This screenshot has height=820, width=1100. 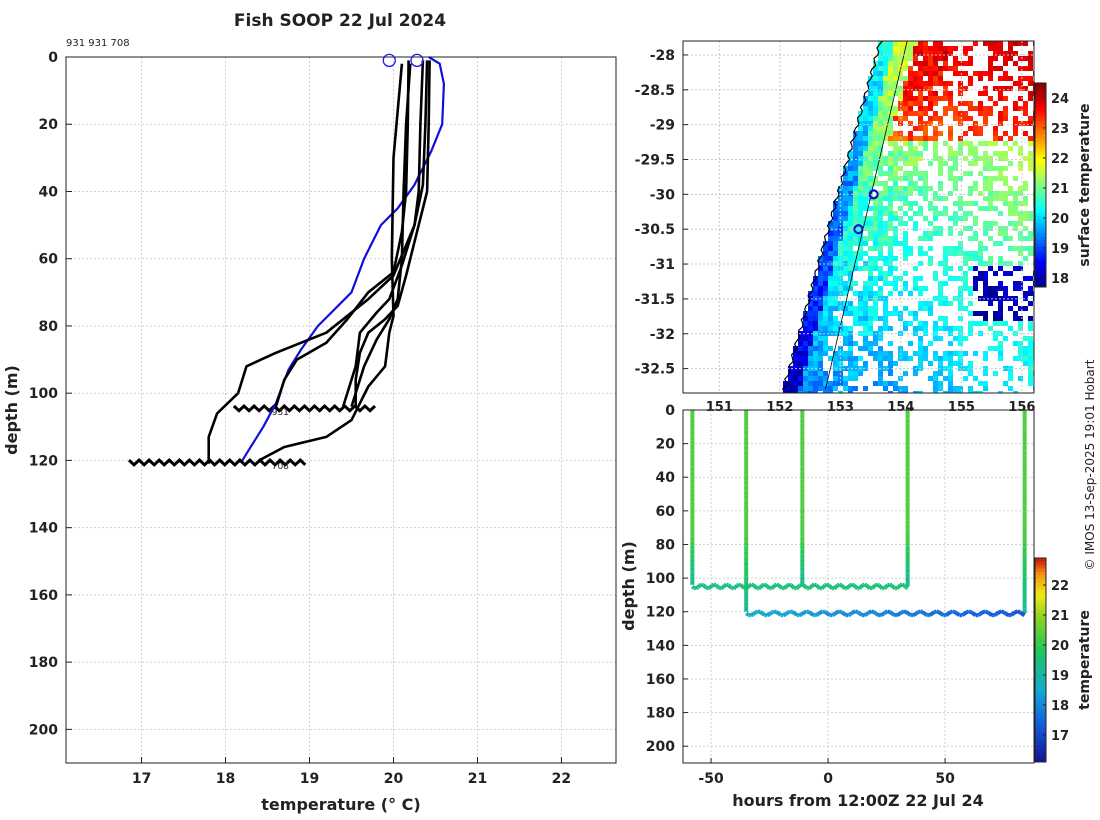 I want to click on time-y-tick-label: 40, so click(x=666, y=478).